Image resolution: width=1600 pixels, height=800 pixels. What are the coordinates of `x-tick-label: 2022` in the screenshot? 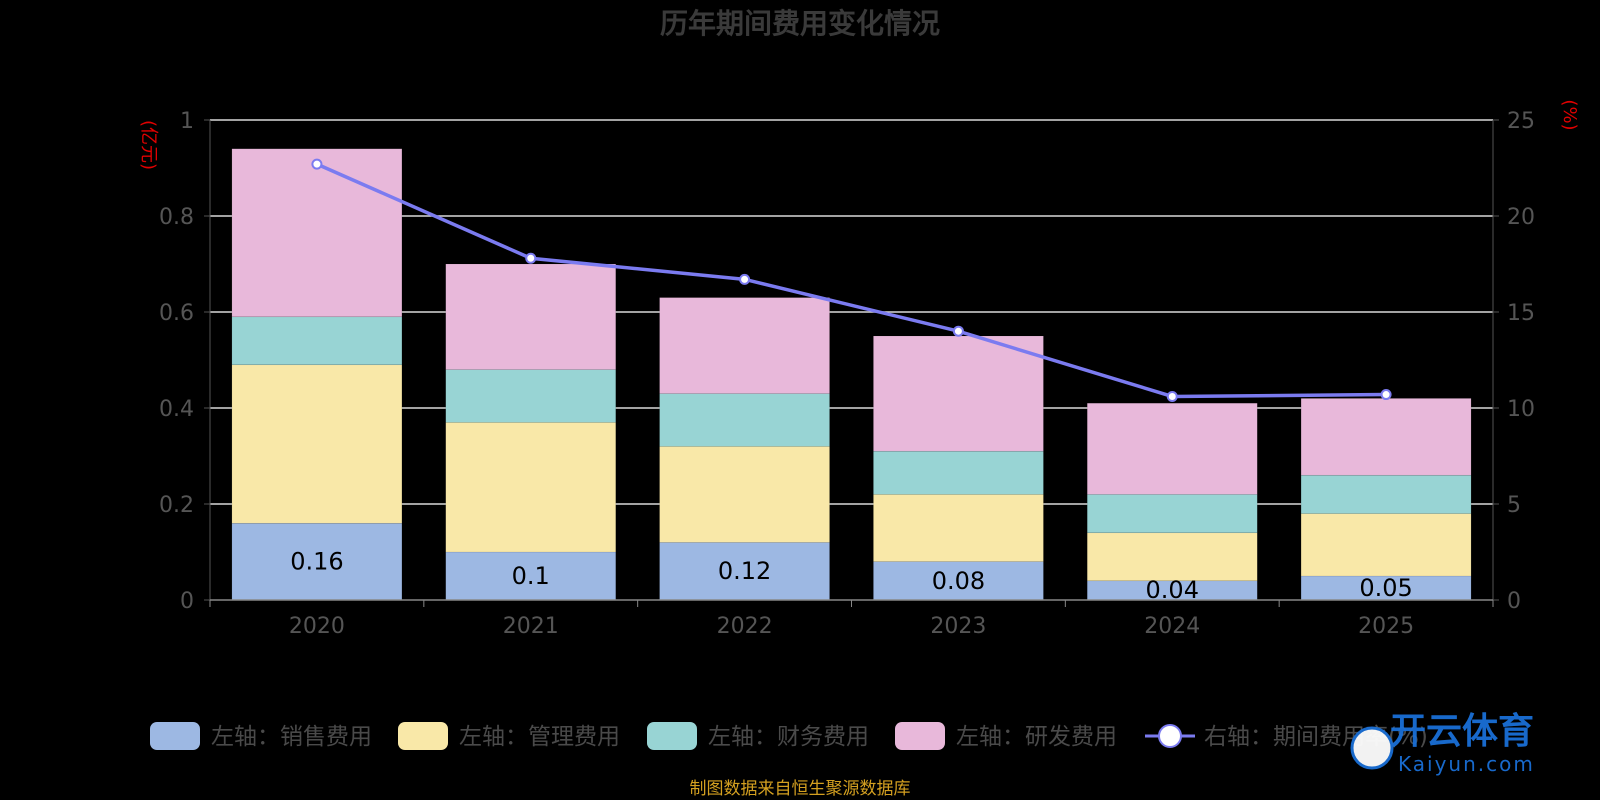 It's located at (745, 626).